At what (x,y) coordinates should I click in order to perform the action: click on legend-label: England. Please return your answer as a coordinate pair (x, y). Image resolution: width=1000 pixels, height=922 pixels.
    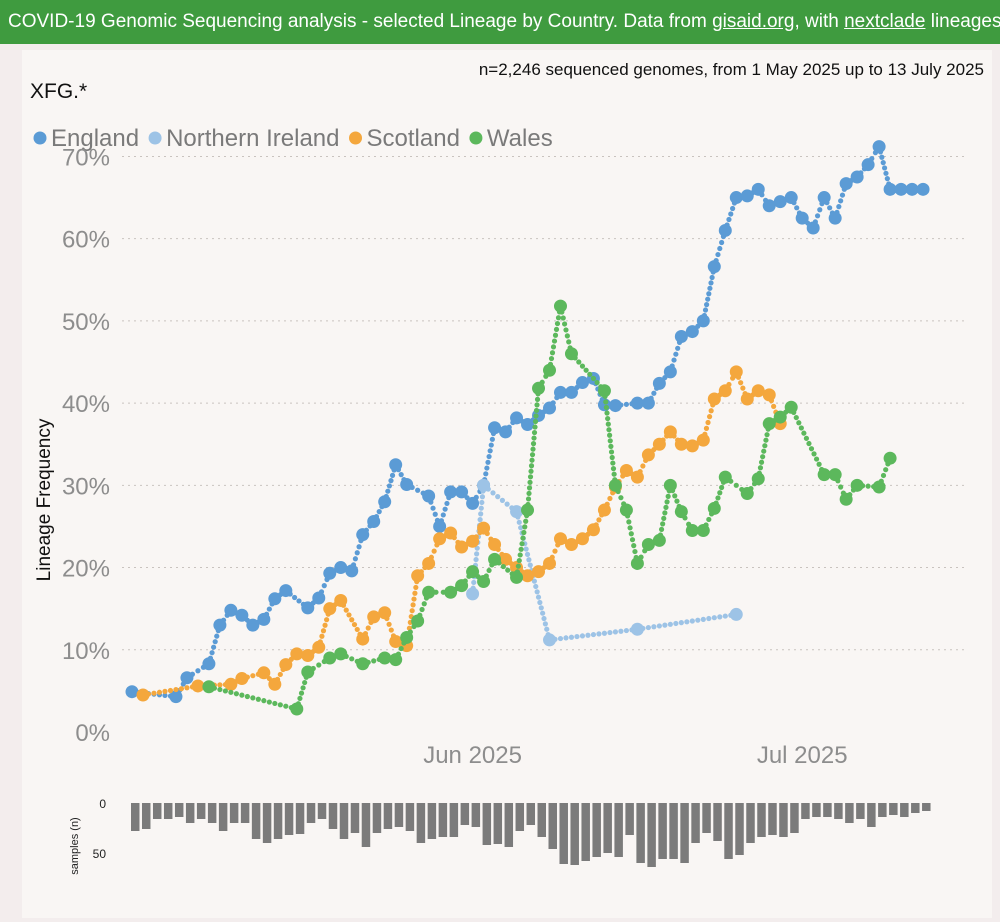
    Looking at the image, I should click on (95, 138).